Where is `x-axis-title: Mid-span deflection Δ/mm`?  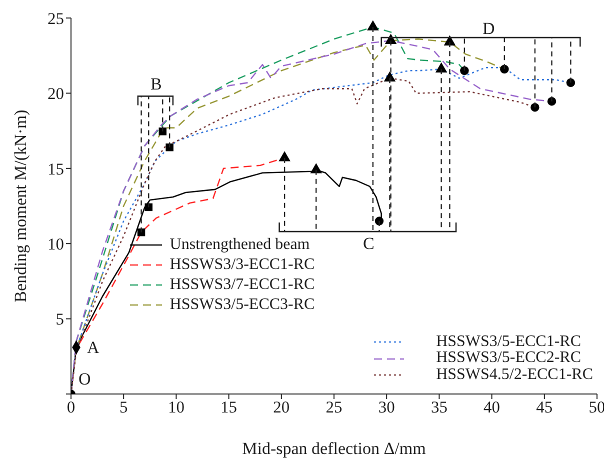
x-axis-title: Mid-span deflection Δ/mm is located at coordinates (334, 448).